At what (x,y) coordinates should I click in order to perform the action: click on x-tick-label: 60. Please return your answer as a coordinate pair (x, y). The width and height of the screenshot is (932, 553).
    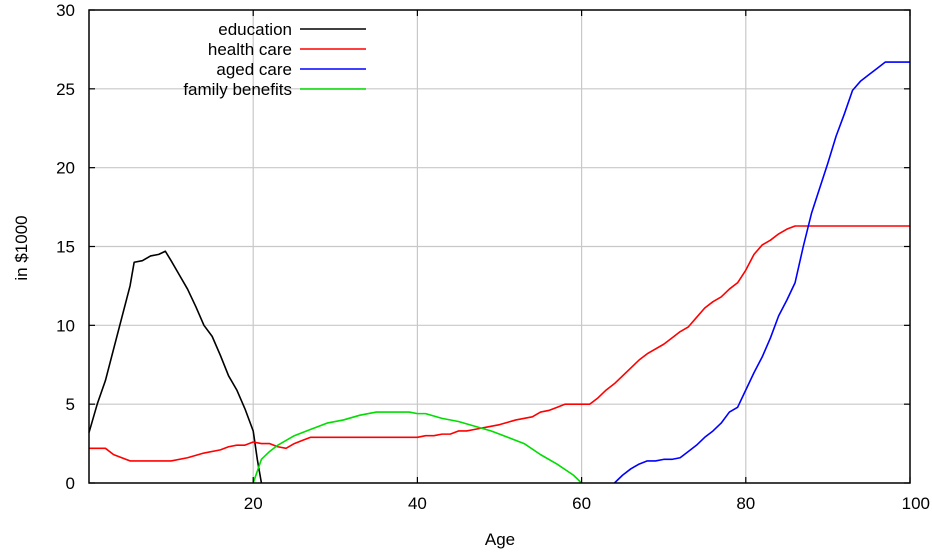
    Looking at the image, I should click on (581, 503).